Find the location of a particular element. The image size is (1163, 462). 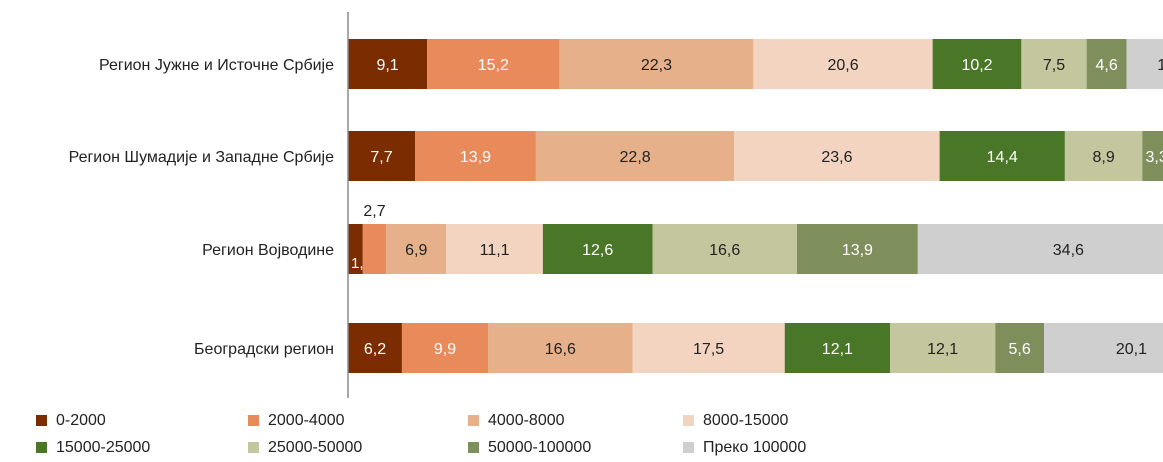

data-label: 5,6 is located at coordinates (1020, 349).